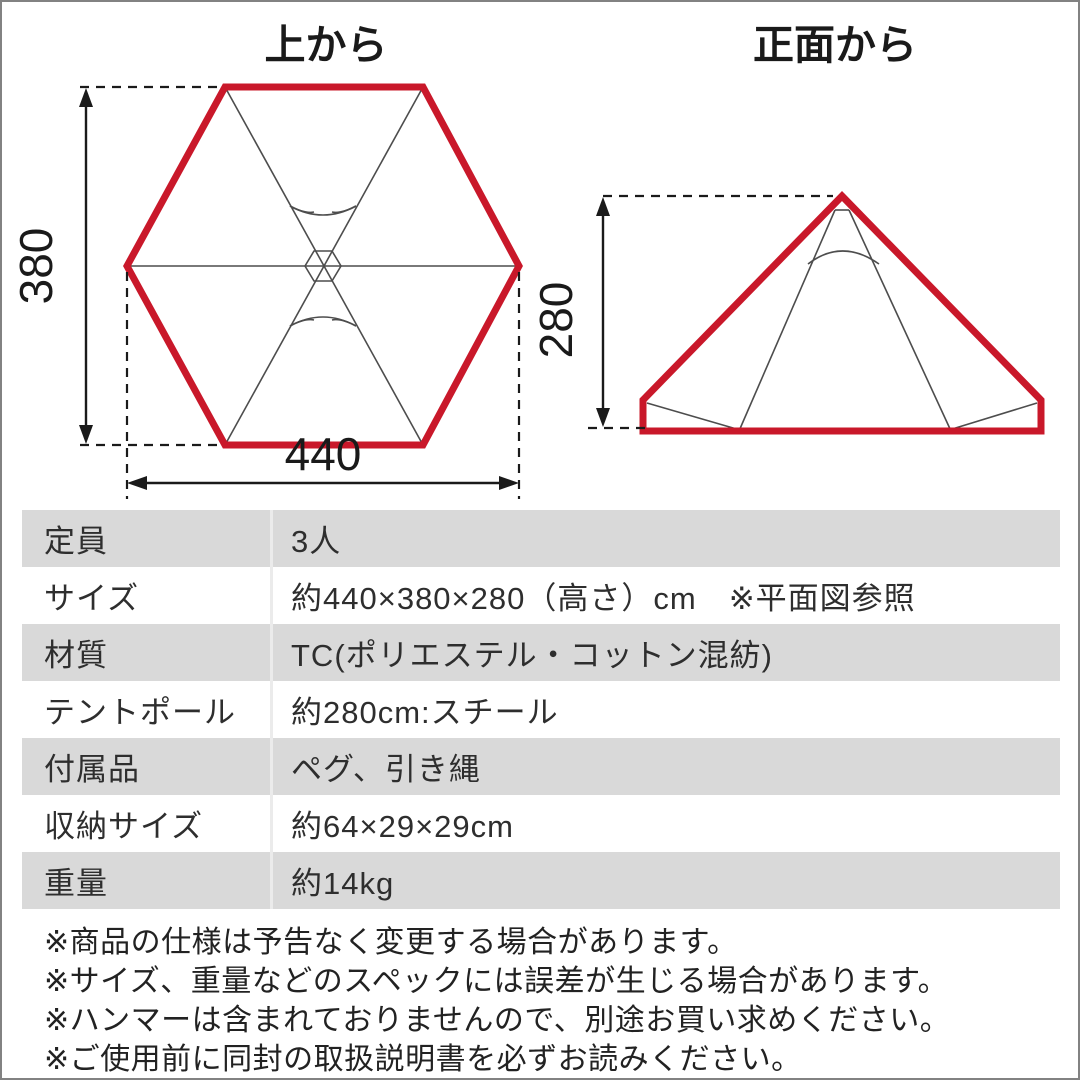  Describe the element at coordinates (665, 766) in the screenshot. I see `spec-value: ペグ、引き縄` at that location.